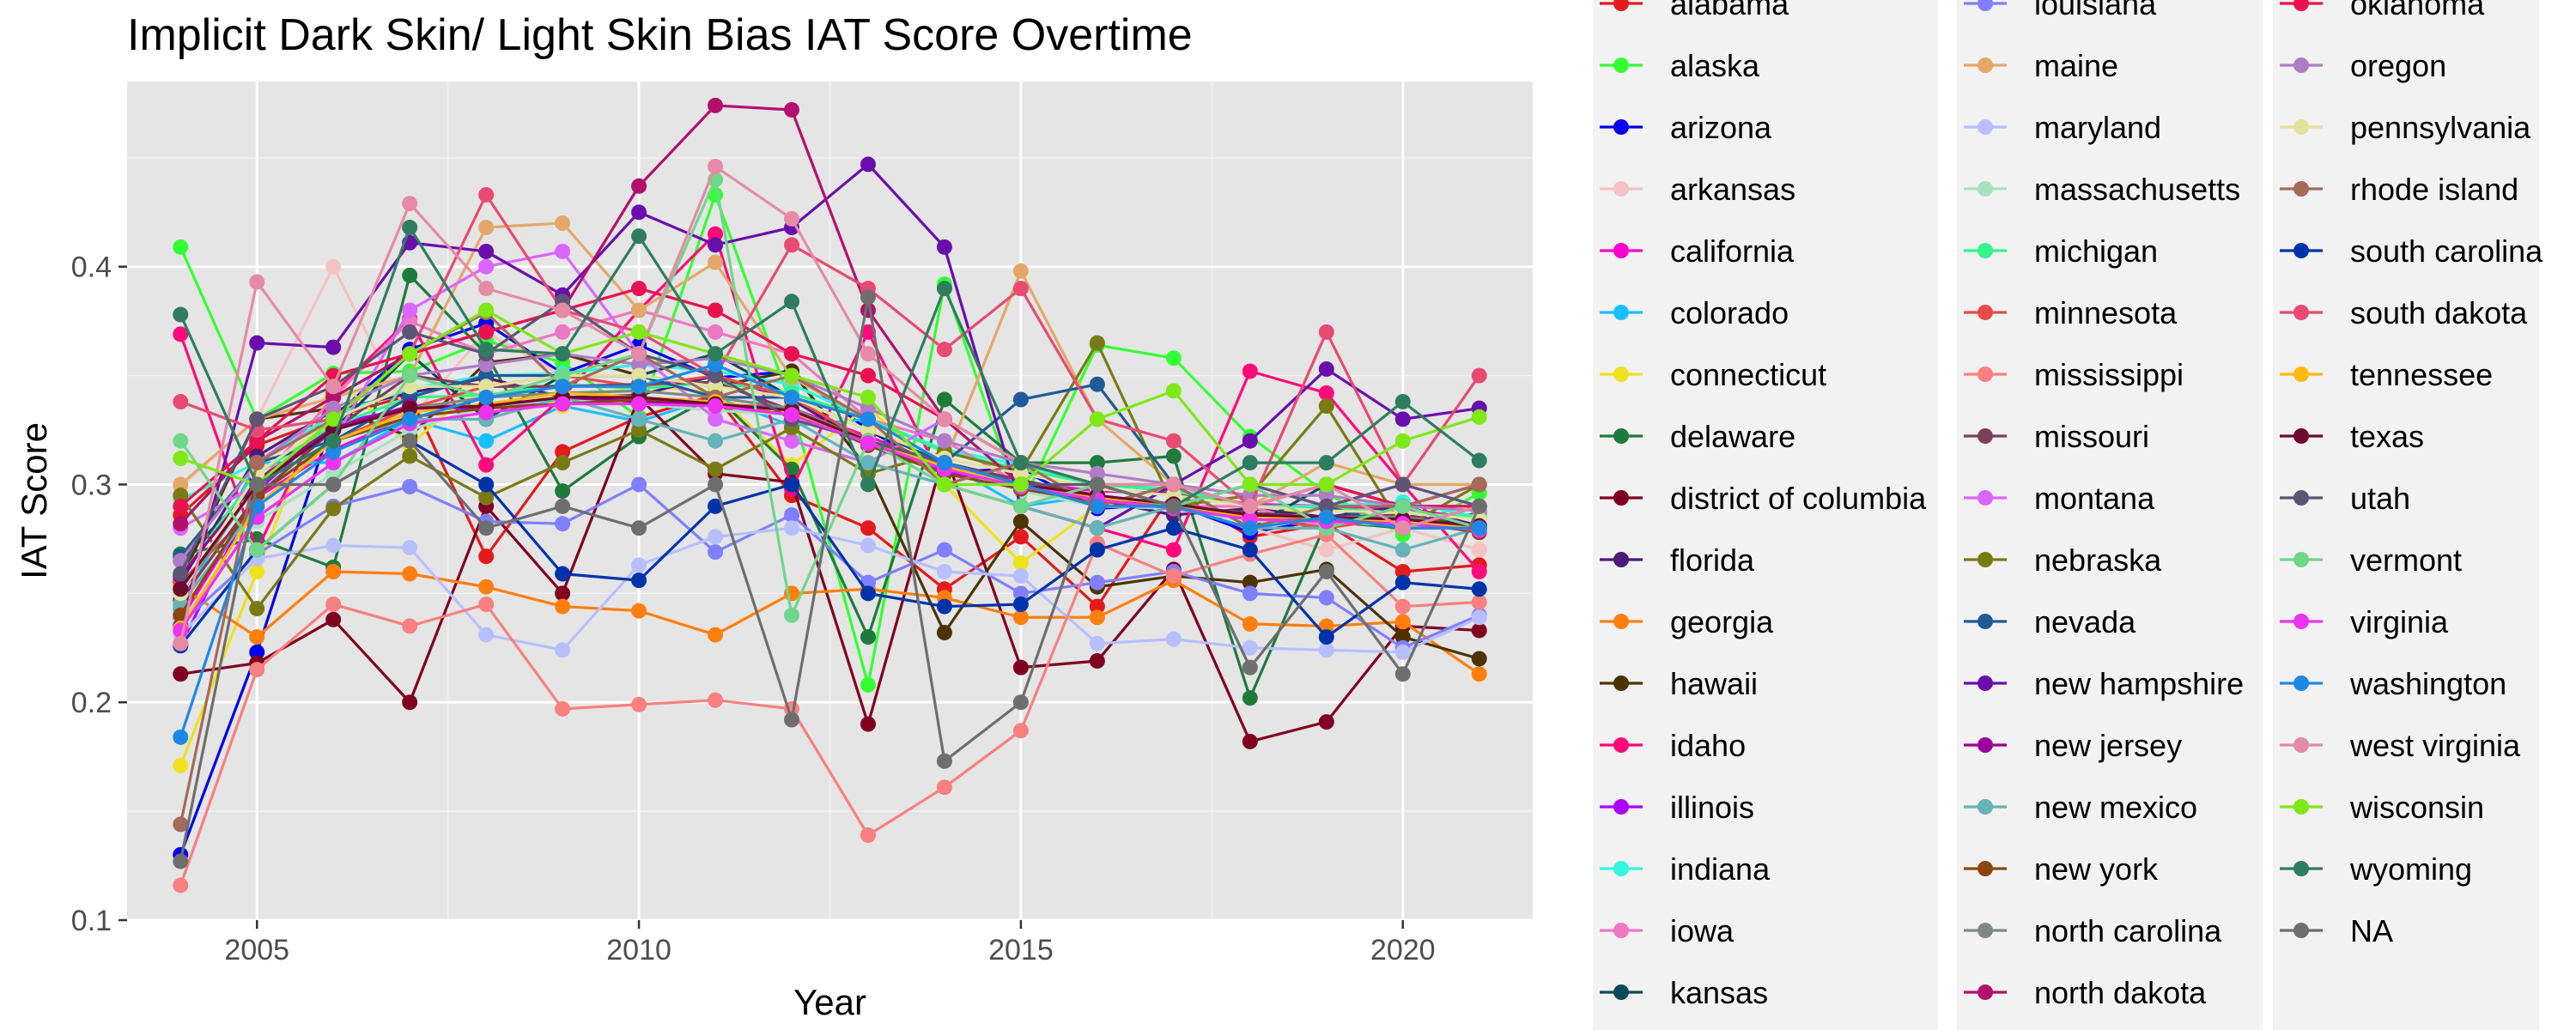 This screenshot has width=2576, height=1030. I want to click on legend-label: michigan, so click(2096, 251).